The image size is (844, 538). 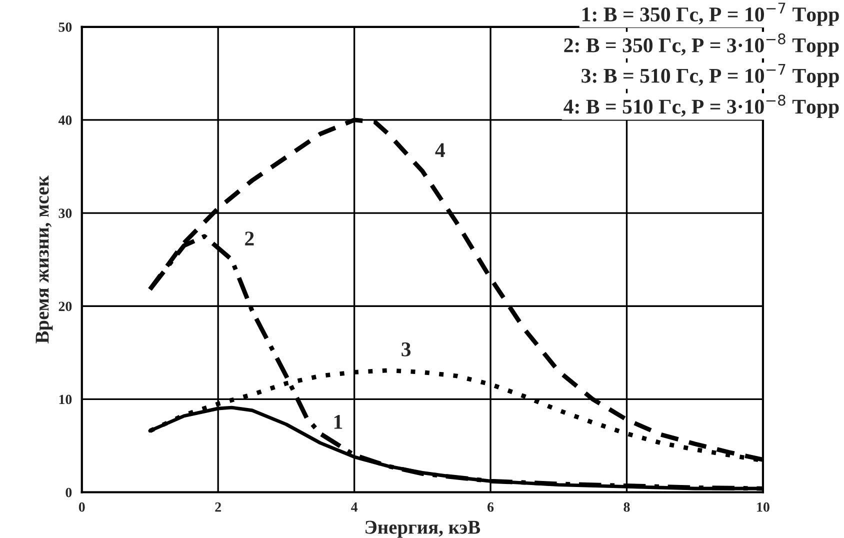 What do you see at coordinates (763, 507) in the screenshot?
I see `x-tick-label: 10` at bounding box center [763, 507].